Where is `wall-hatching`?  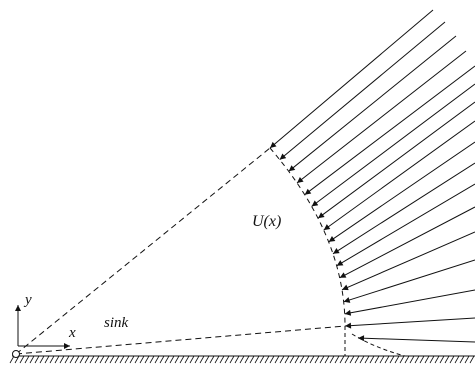 wall-hatching is located at coordinates (242, 359).